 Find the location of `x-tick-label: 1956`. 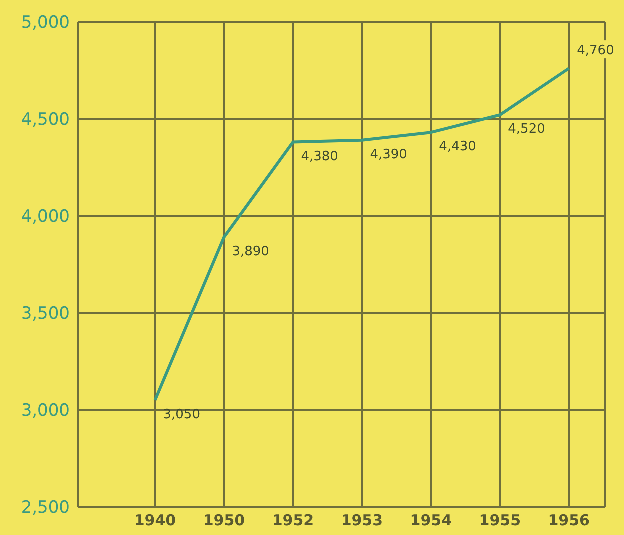

x-tick-label: 1956 is located at coordinates (569, 521).